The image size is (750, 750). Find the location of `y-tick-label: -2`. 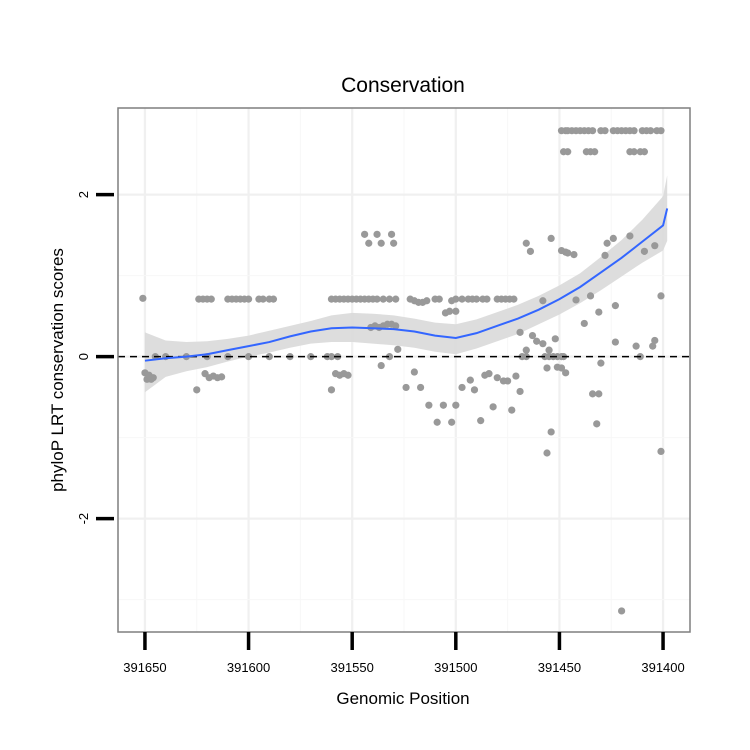

y-tick-label: -2 is located at coordinates (83, 519).